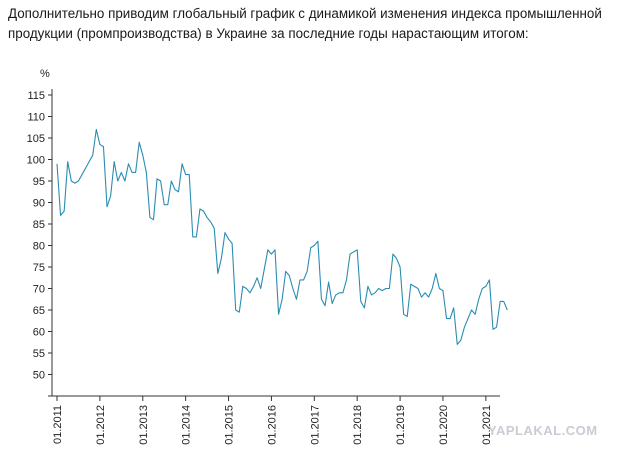  Describe the element at coordinates (39, 182) in the screenshot. I see `y-tick-label: 95` at that location.